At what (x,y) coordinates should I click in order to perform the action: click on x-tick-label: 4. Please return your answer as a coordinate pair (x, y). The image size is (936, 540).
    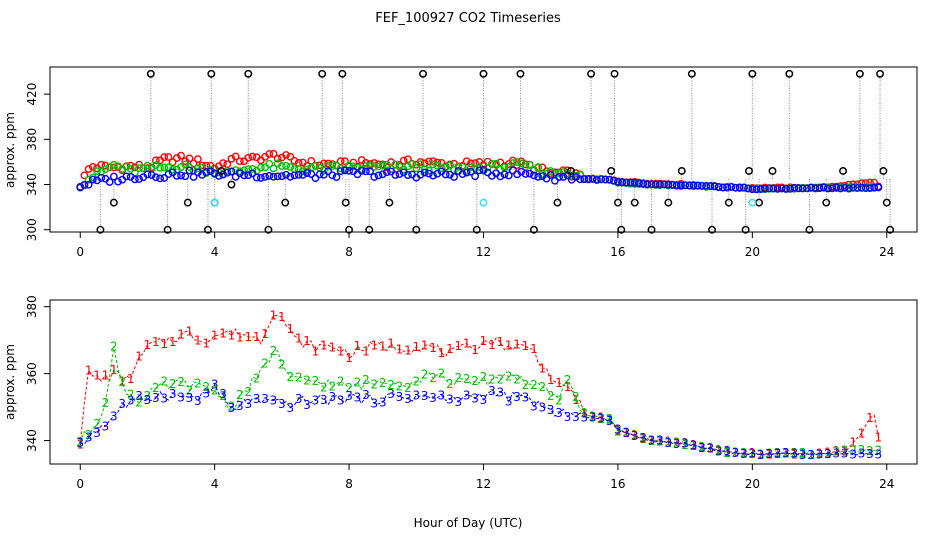
    Looking at the image, I should click on (215, 252).